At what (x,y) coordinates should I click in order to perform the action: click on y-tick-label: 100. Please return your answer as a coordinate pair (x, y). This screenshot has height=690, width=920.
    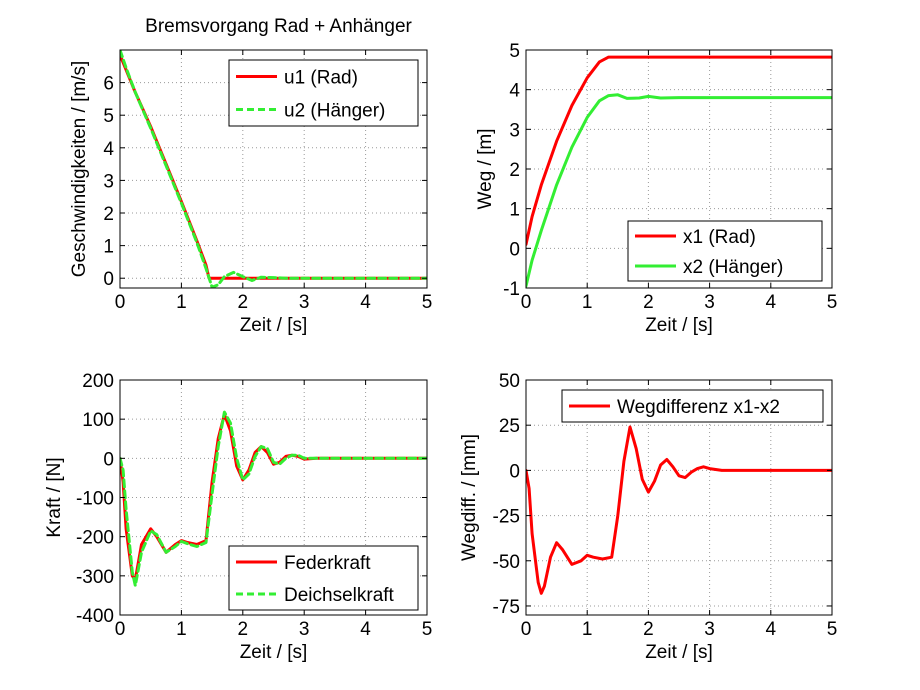
    Looking at the image, I should click on (98, 420).